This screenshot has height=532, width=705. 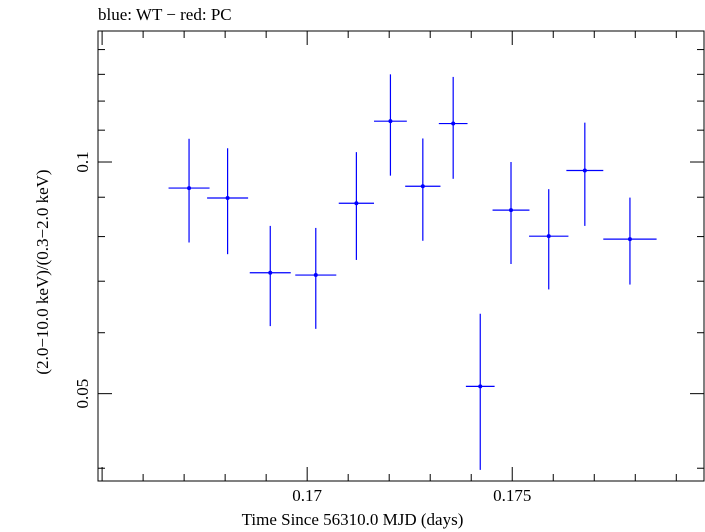 I want to click on chart-title: blue: WT − red: PC, so click(x=165, y=14).